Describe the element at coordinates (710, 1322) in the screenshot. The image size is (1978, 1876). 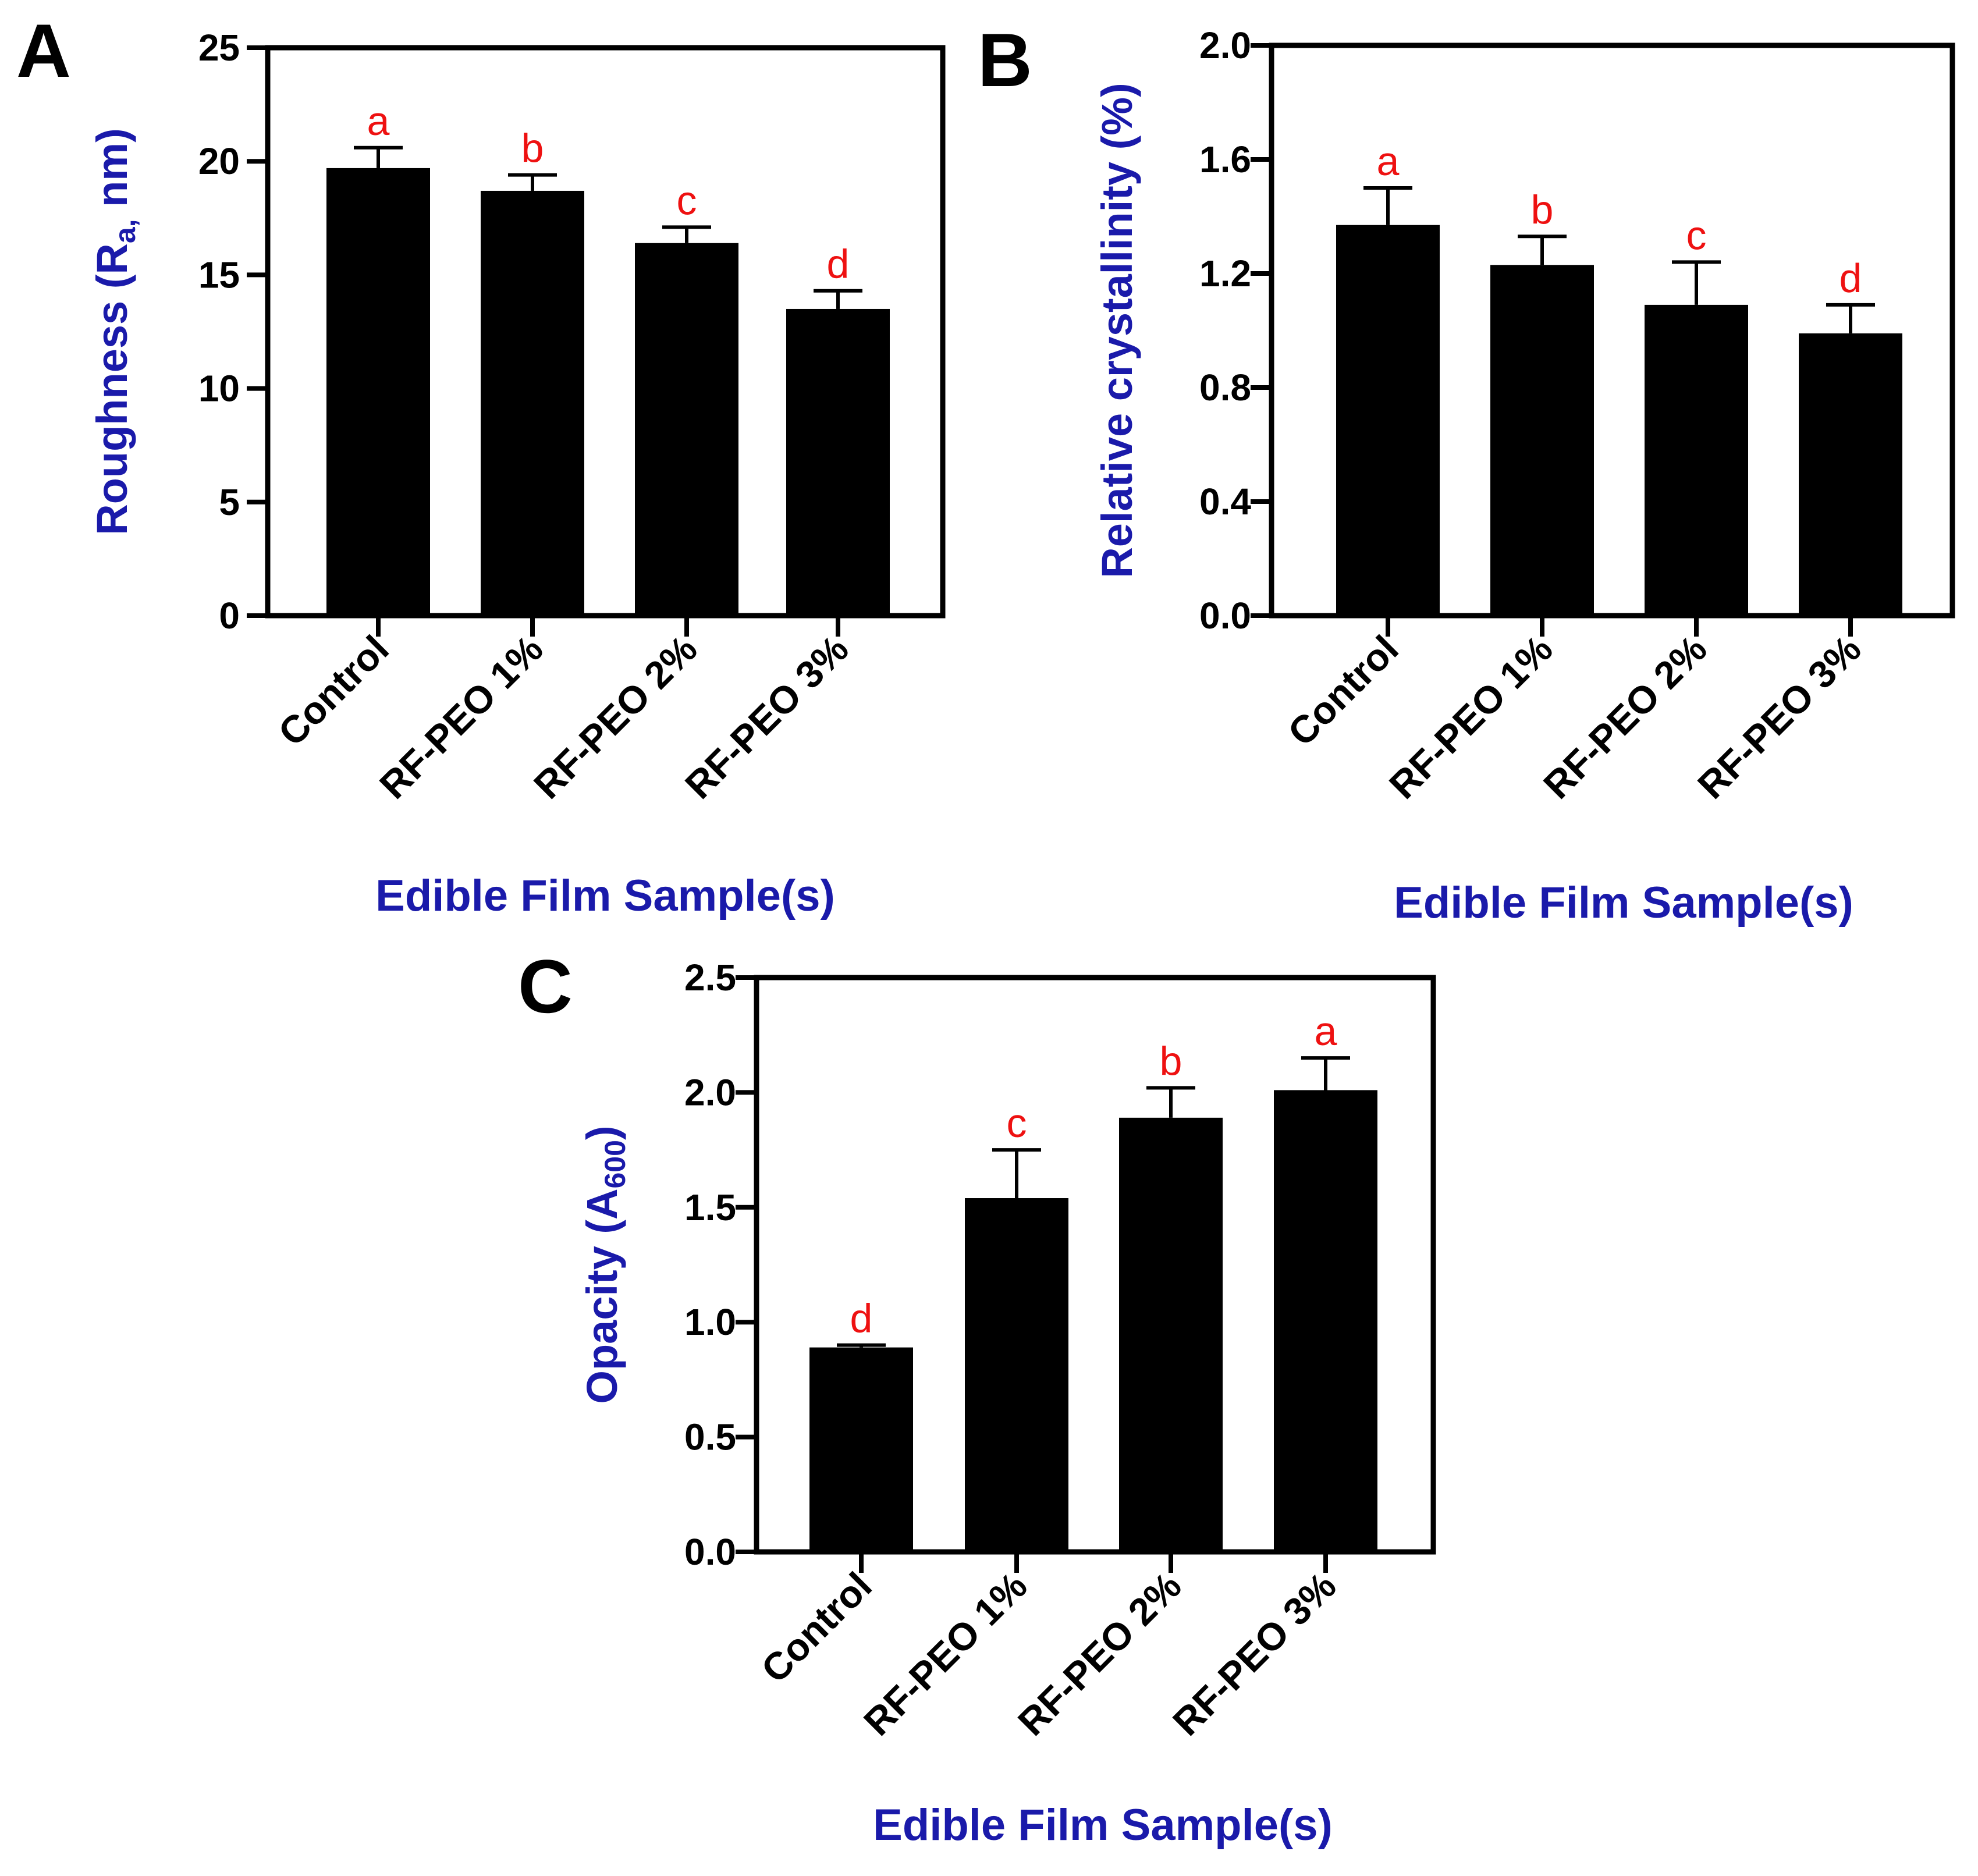
I see `y-tick-label: 1.0` at that location.